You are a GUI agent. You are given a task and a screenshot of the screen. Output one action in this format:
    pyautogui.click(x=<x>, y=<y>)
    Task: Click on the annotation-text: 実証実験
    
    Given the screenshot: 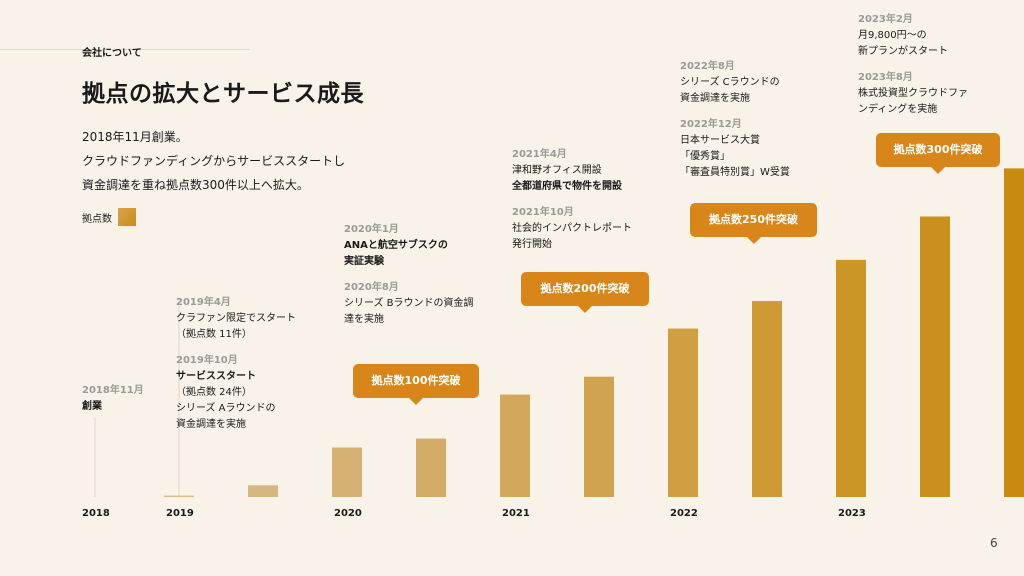 What is the action you would take?
    pyautogui.click(x=364, y=261)
    